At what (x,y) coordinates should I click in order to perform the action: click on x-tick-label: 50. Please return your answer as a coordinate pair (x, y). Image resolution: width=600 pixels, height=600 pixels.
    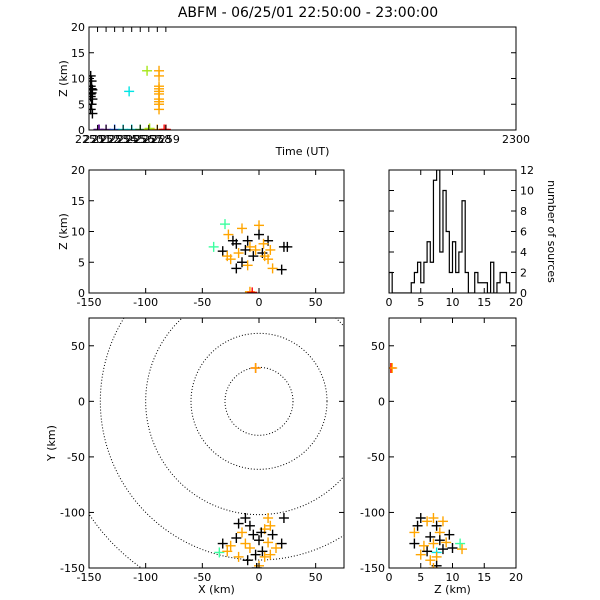
    Looking at the image, I should click on (316, 302).